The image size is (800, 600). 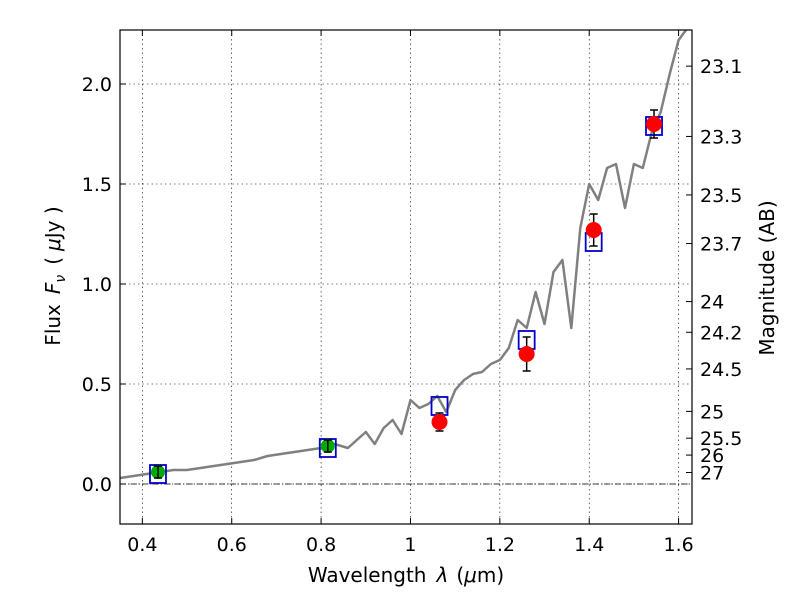 I want to click on y-tick-label: 2.0, so click(x=97, y=85).